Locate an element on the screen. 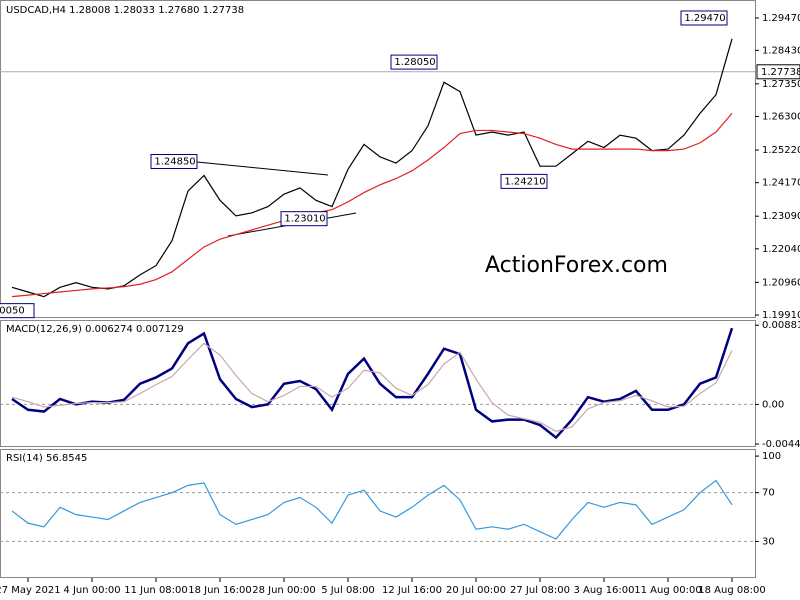 This screenshot has width=800, height=600. last-price-box is located at coordinates (778, 72).